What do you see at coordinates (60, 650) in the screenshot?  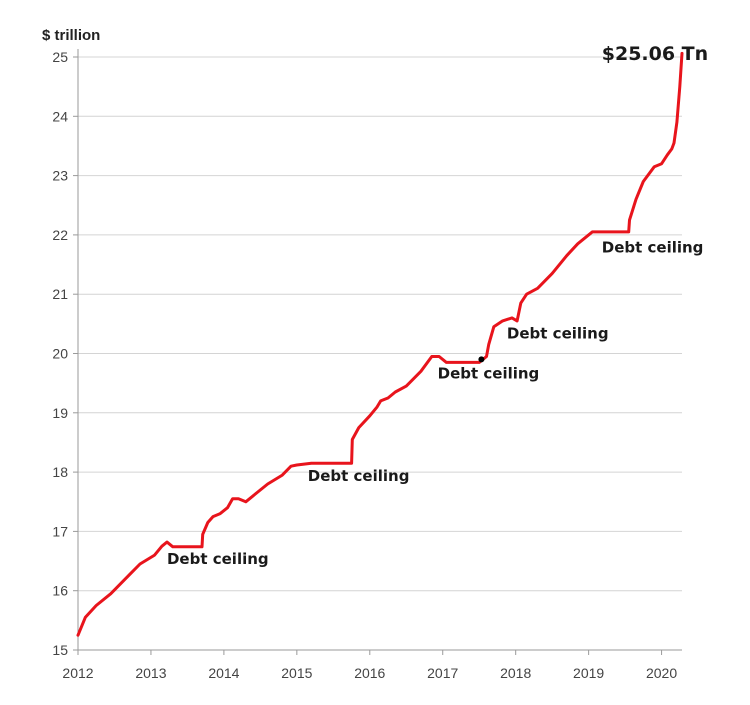 I see `y-tick-label: 15` at bounding box center [60, 650].